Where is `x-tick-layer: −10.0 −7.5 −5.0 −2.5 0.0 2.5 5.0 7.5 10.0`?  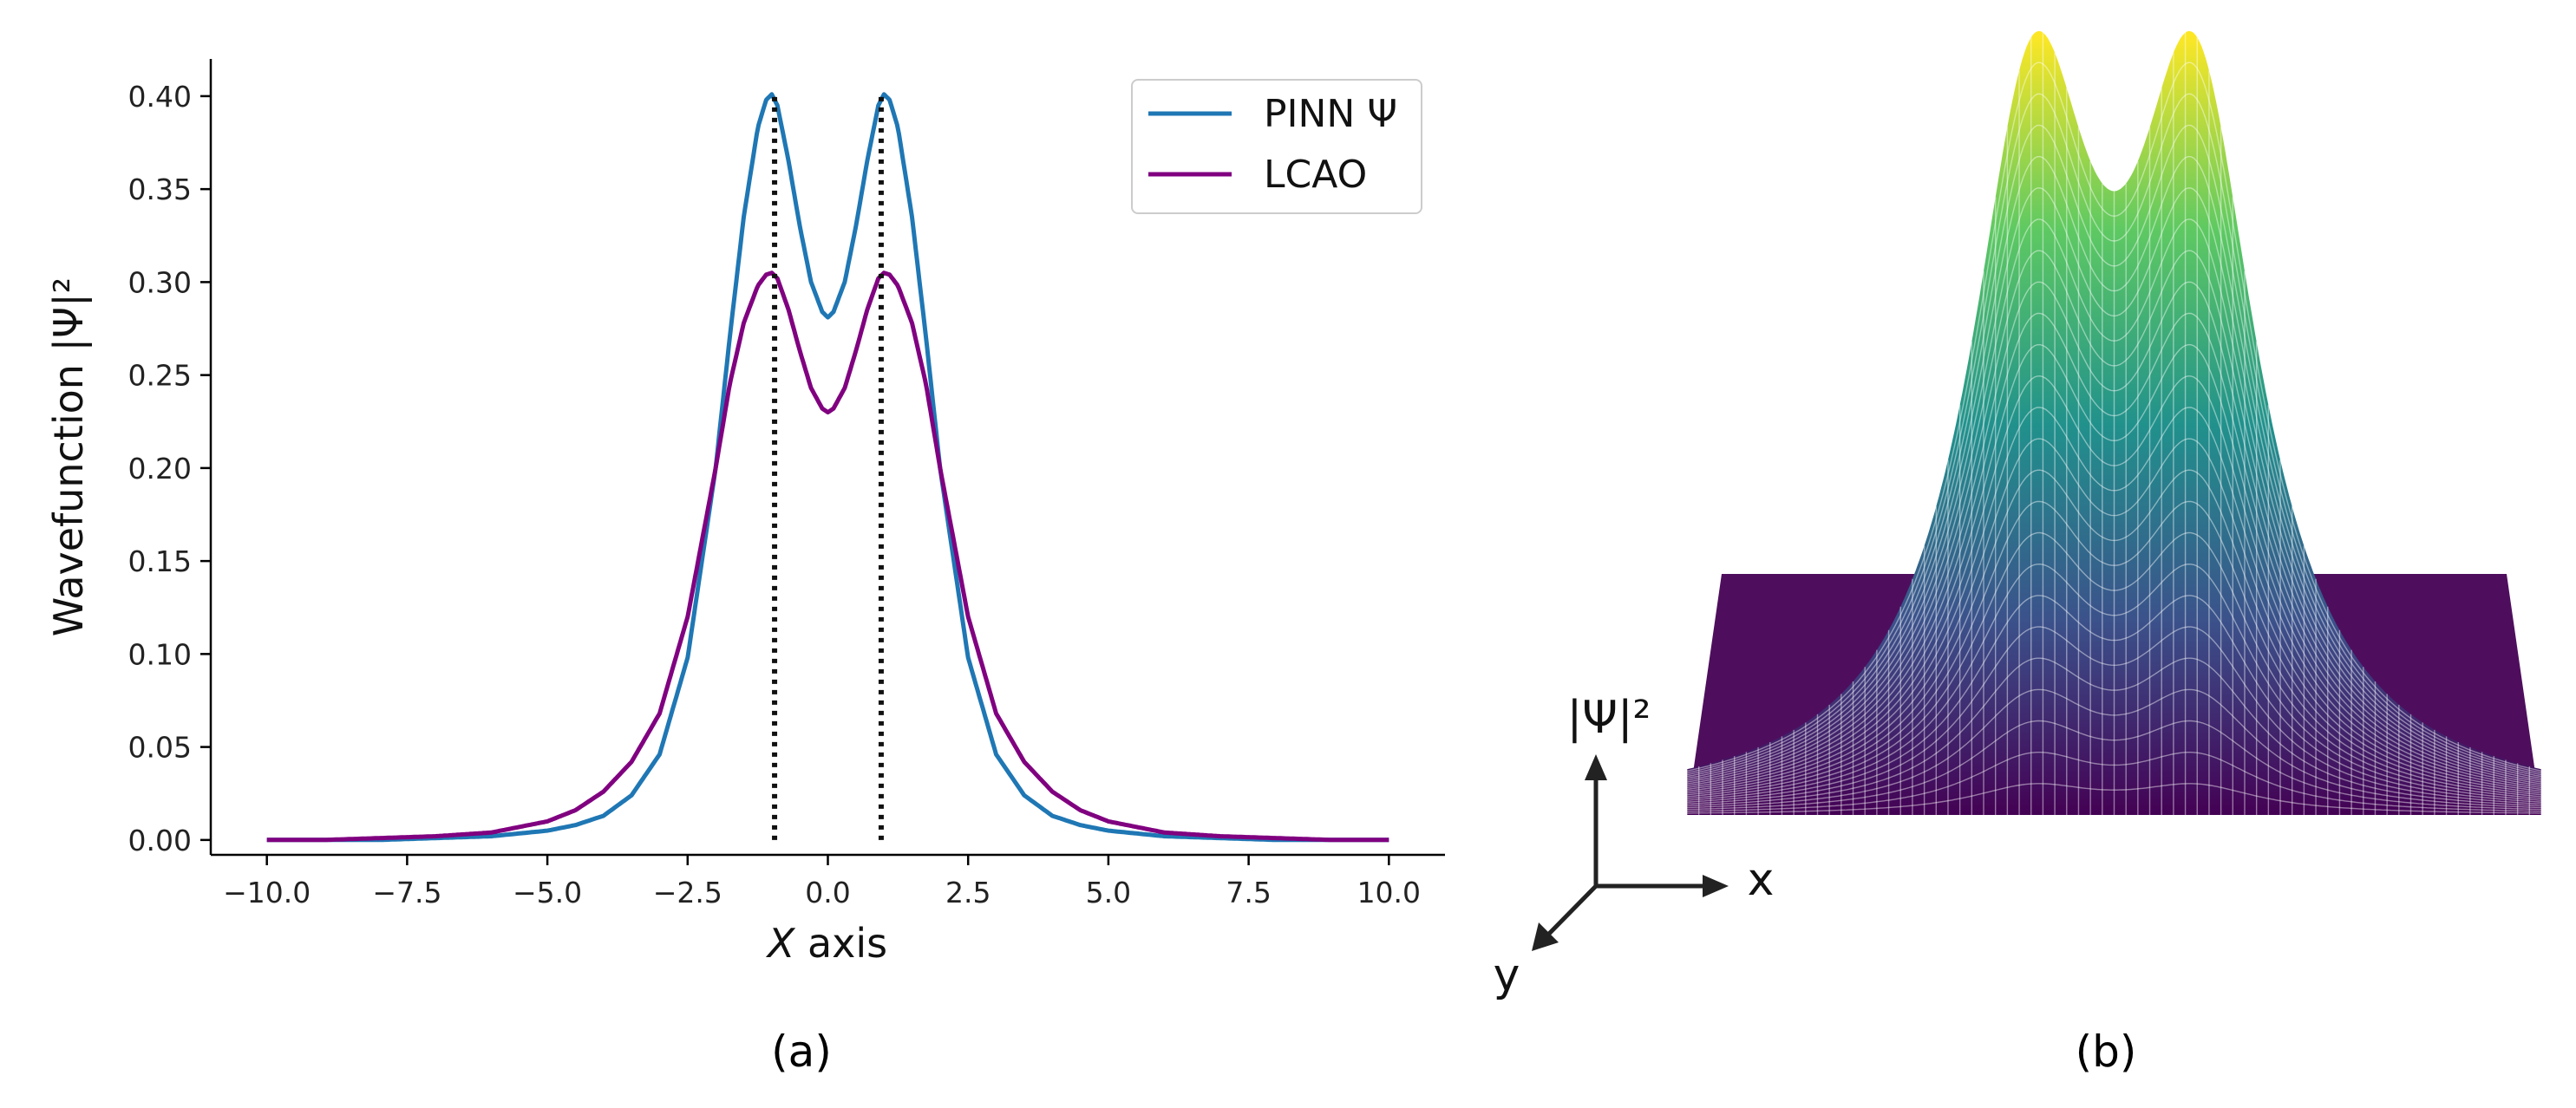
x-tick-layer: −10.0 −7.5 −5.0 −2.5 0.0 2.5 5.0 7.5 10.0 is located at coordinates (822, 882).